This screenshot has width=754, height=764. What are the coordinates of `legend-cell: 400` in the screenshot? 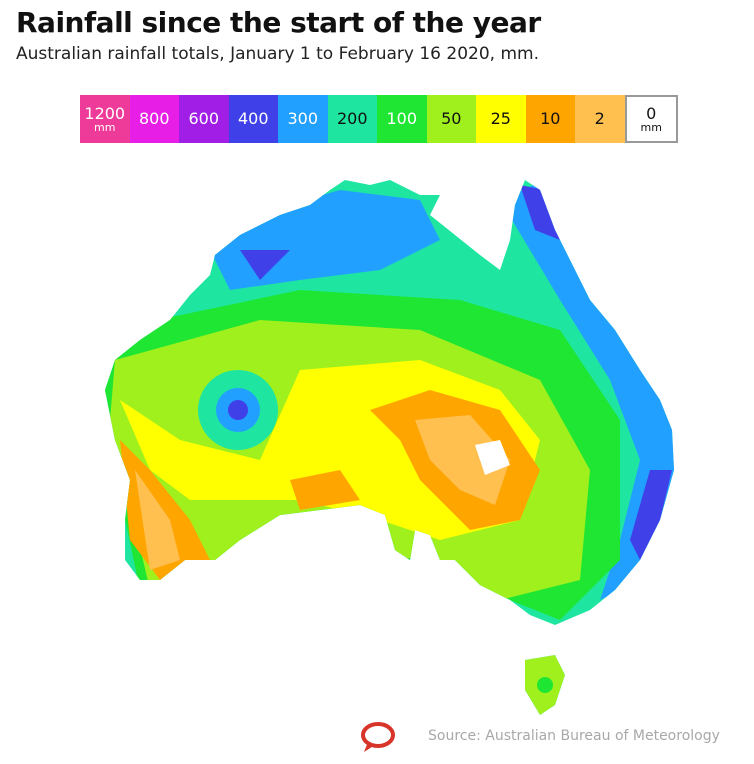 It's located at (253, 119).